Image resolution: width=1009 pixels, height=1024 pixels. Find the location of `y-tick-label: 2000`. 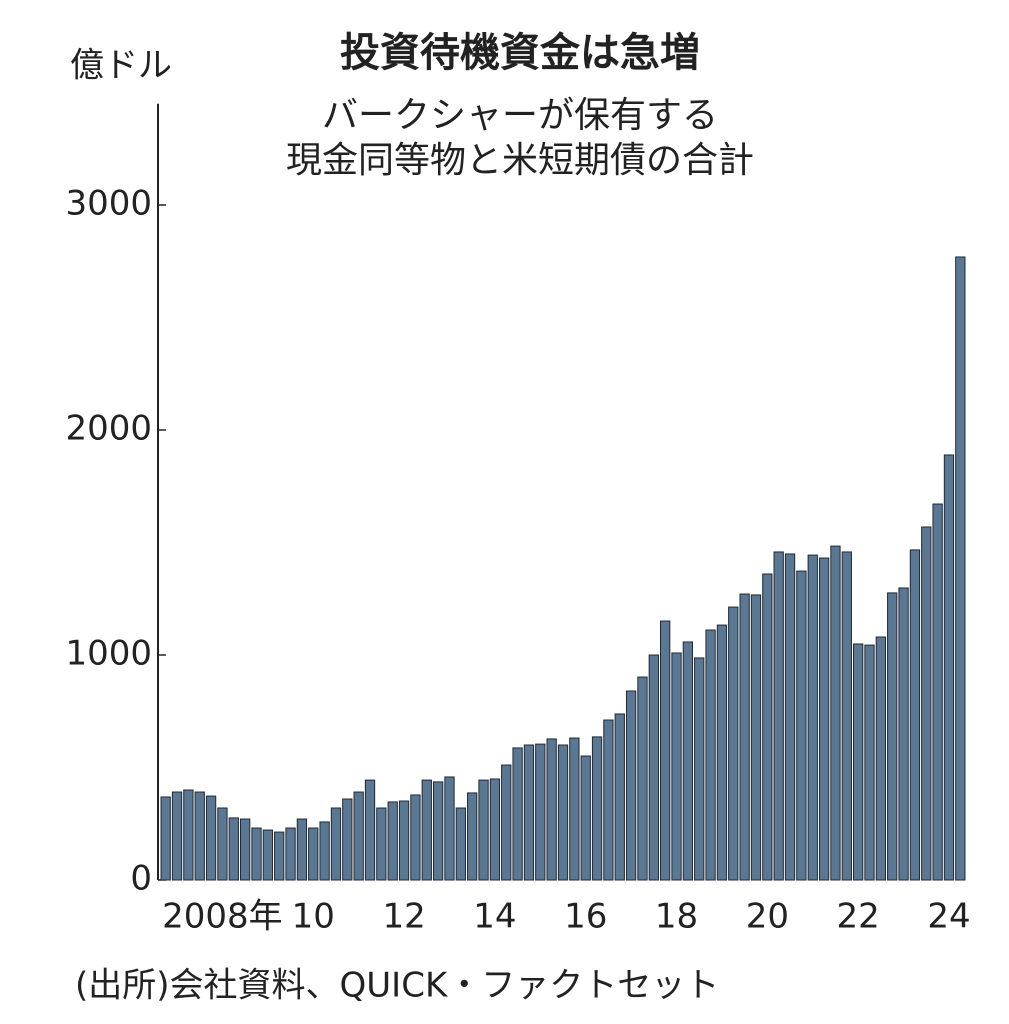

y-tick-label: 2000 is located at coordinates (108, 429).